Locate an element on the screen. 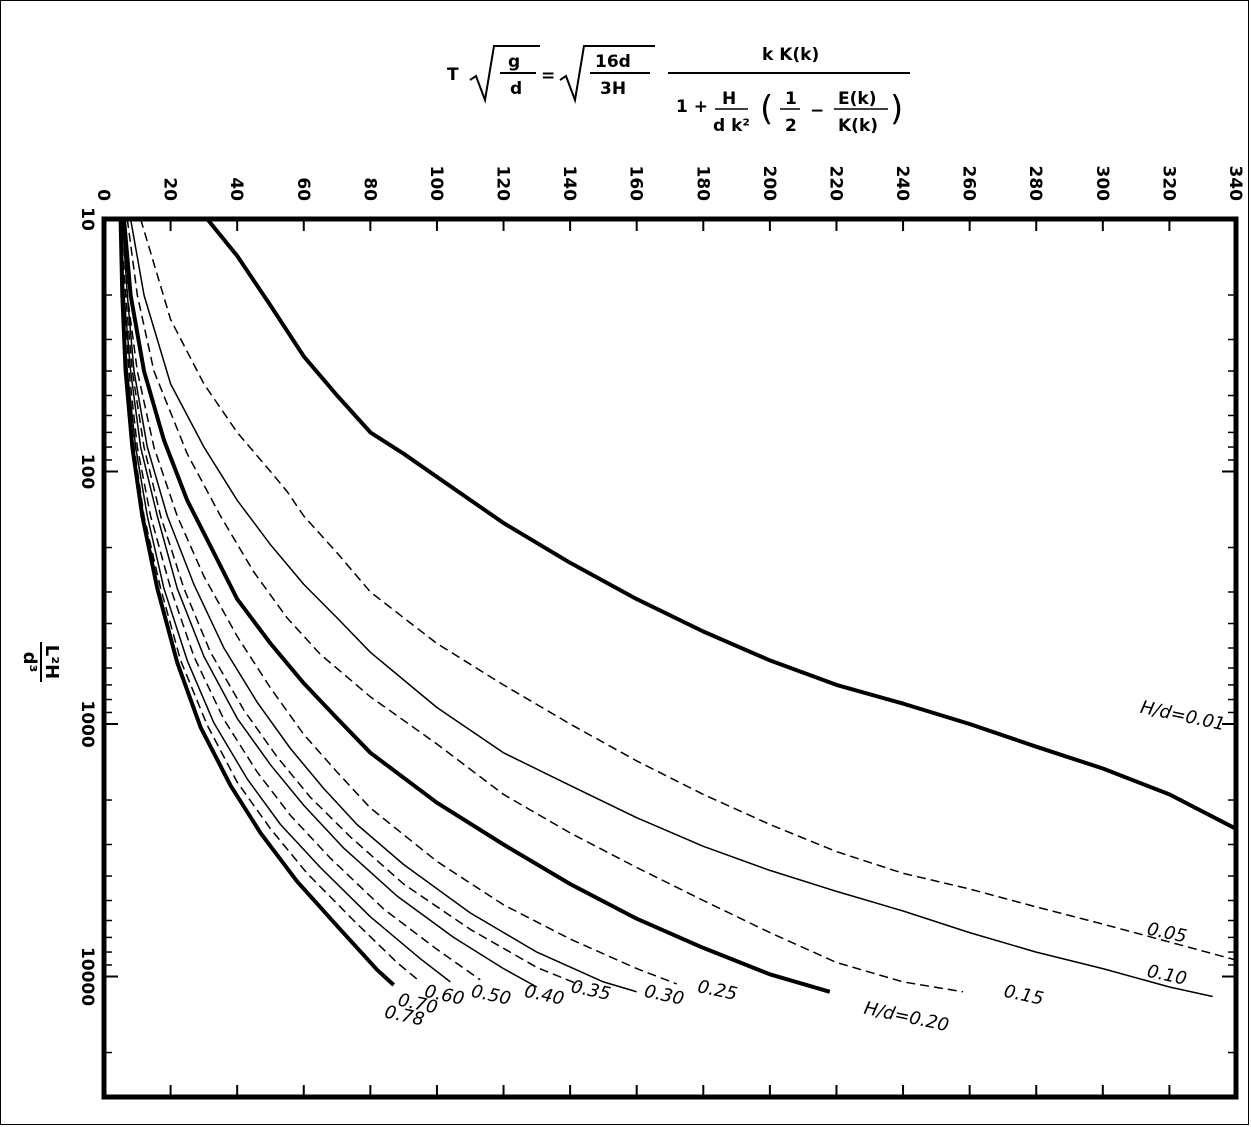 The height and width of the screenshot is (1127, 1251). x-tick-label: 260 is located at coordinates (969, 184).